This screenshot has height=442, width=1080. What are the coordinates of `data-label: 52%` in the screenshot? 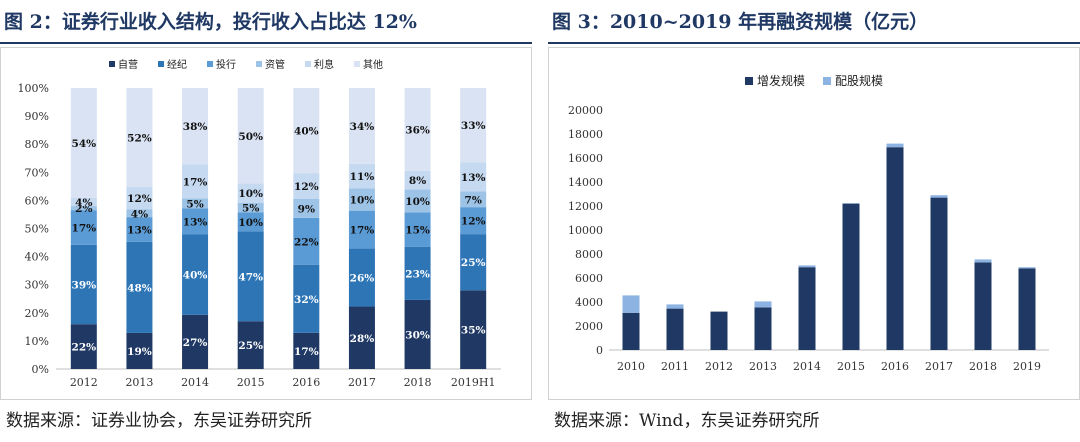 It's located at (139, 138).